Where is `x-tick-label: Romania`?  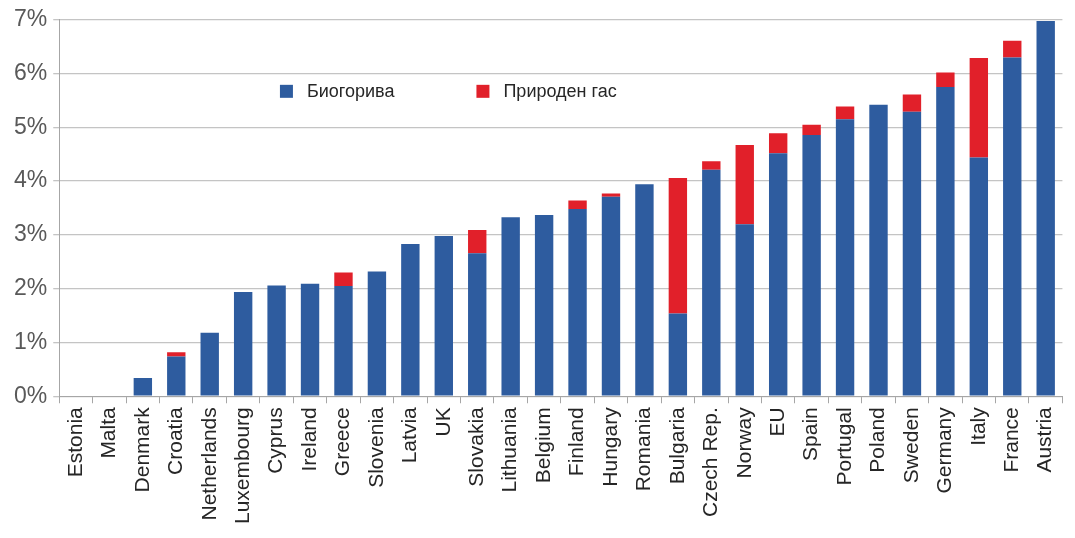
x-tick-label: Romania is located at coordinates (643, 449).